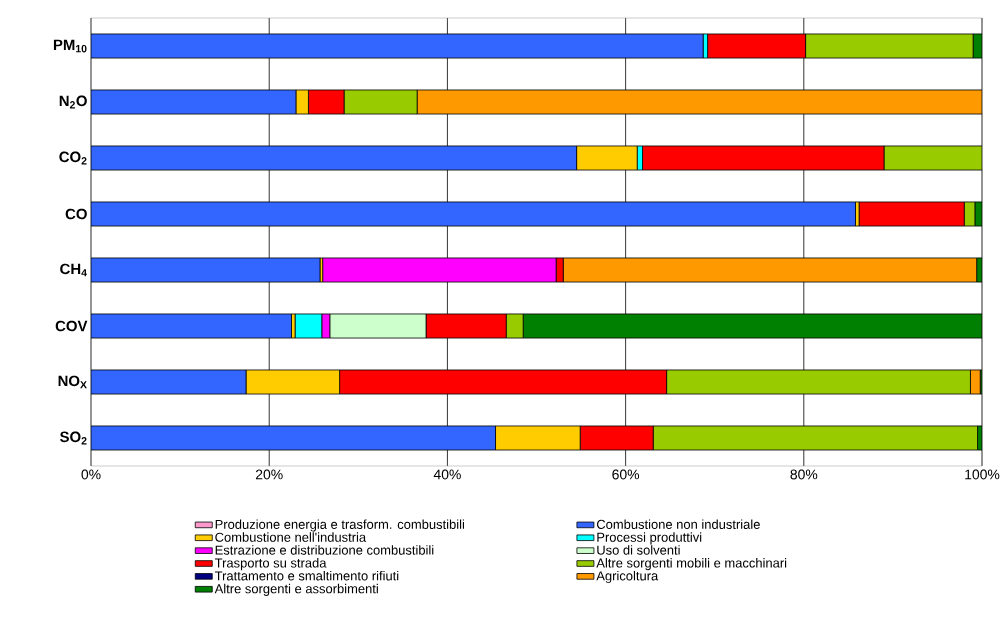  I want to click on y-tick-label: CO$_{2}$, so click(73, 158).